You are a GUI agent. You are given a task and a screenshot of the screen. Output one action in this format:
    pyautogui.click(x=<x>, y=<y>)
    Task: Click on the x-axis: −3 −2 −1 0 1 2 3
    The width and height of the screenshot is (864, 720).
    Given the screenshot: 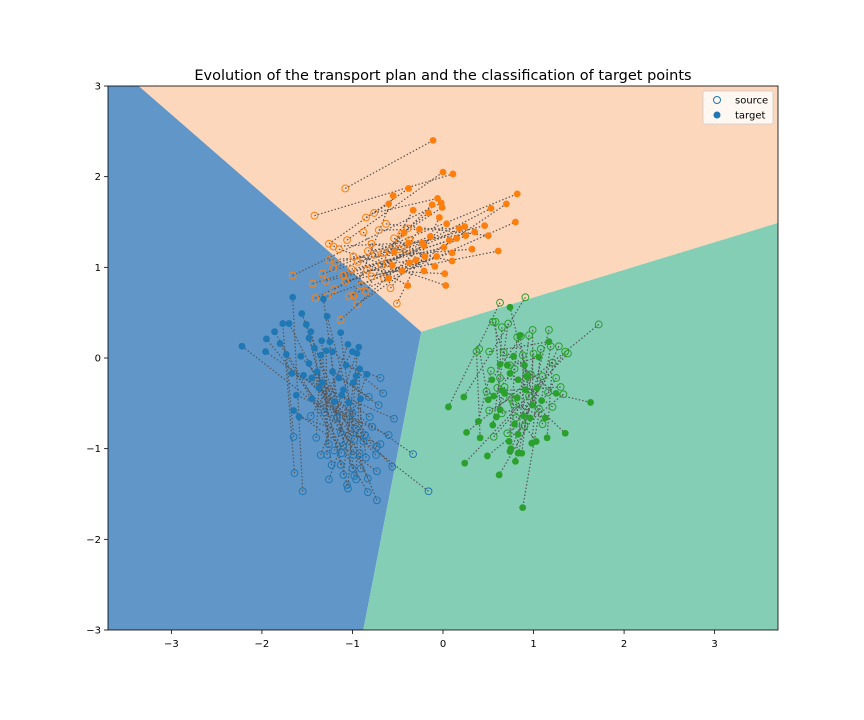 What is the action you would take?
    pyautogui.click(x=441, y=640)
    